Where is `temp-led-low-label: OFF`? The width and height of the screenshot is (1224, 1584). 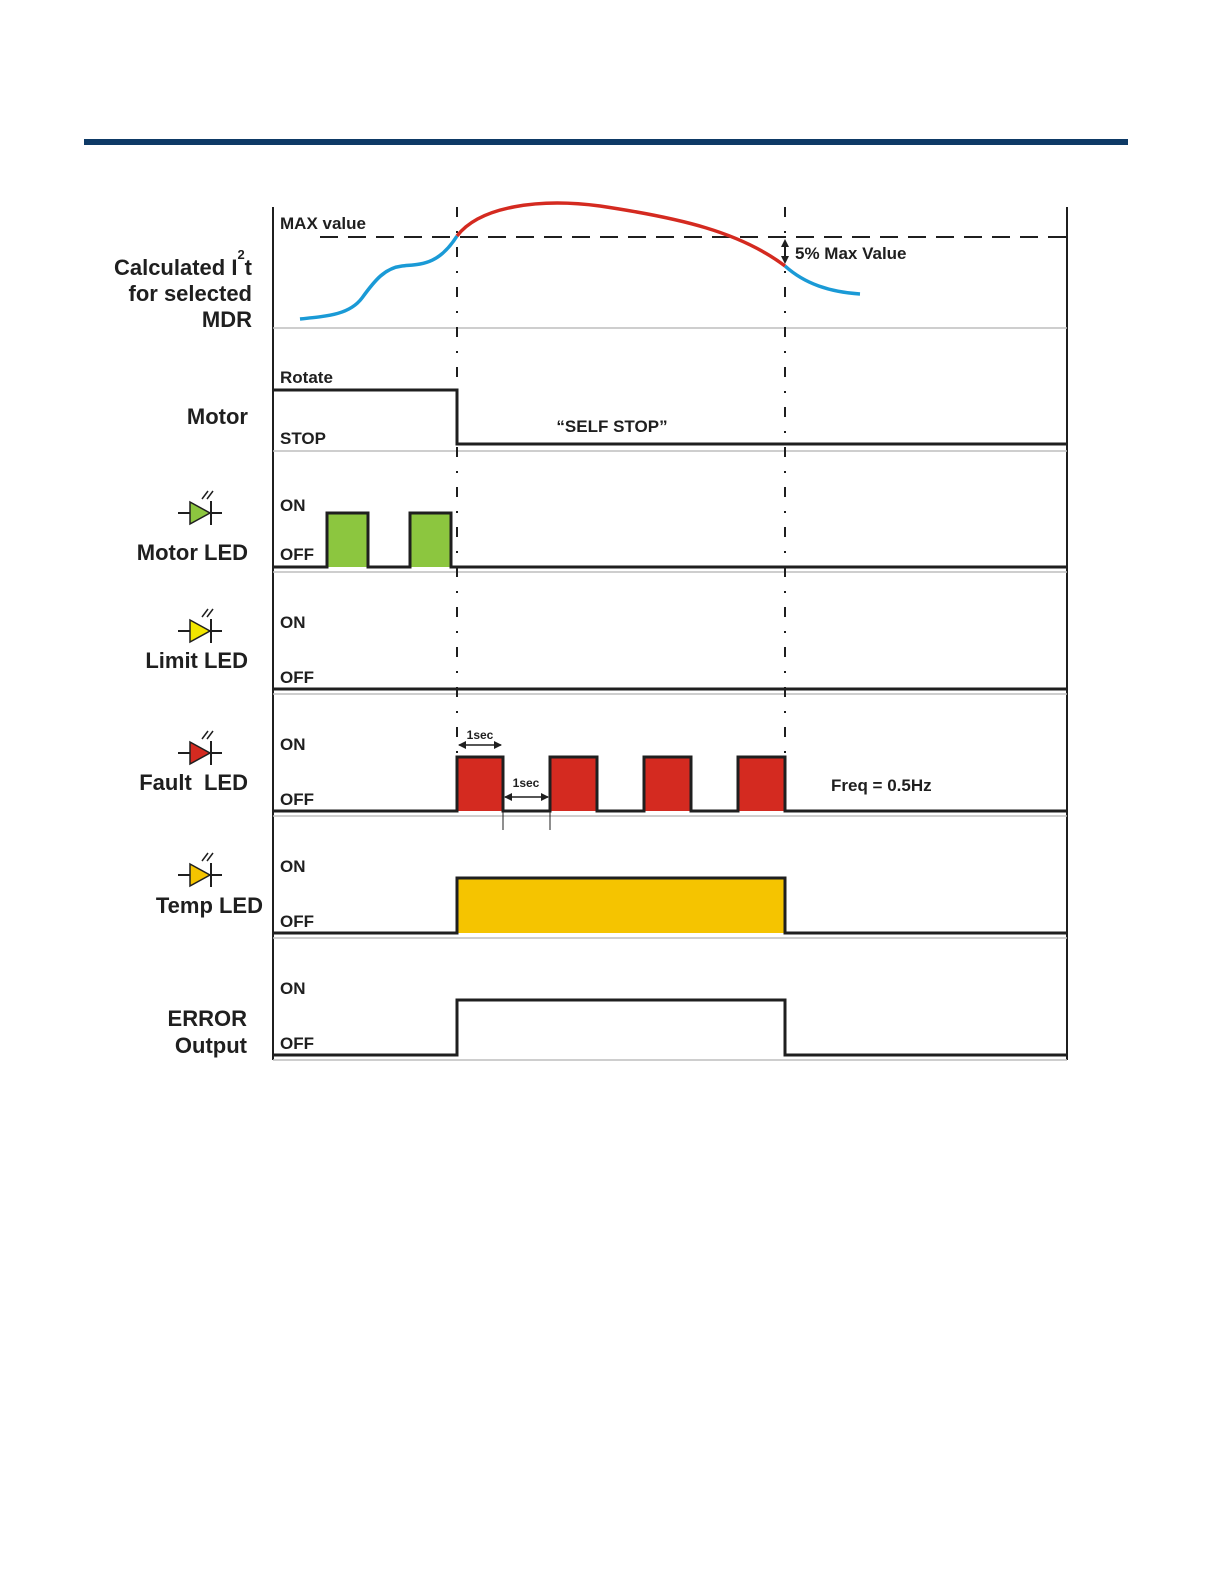 temp-led-low-label: OFF is located at coordinates (297, 921).